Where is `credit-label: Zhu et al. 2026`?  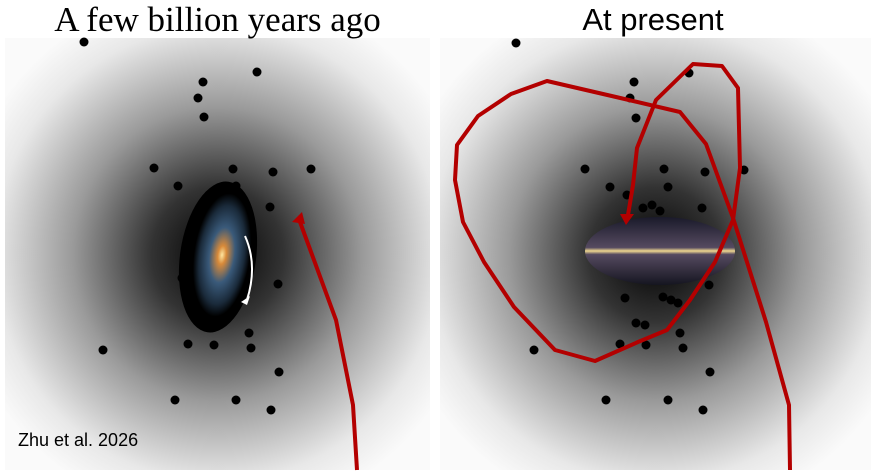 credit-label: Zhu et al. 2026 is located at coordinates (78, 440).